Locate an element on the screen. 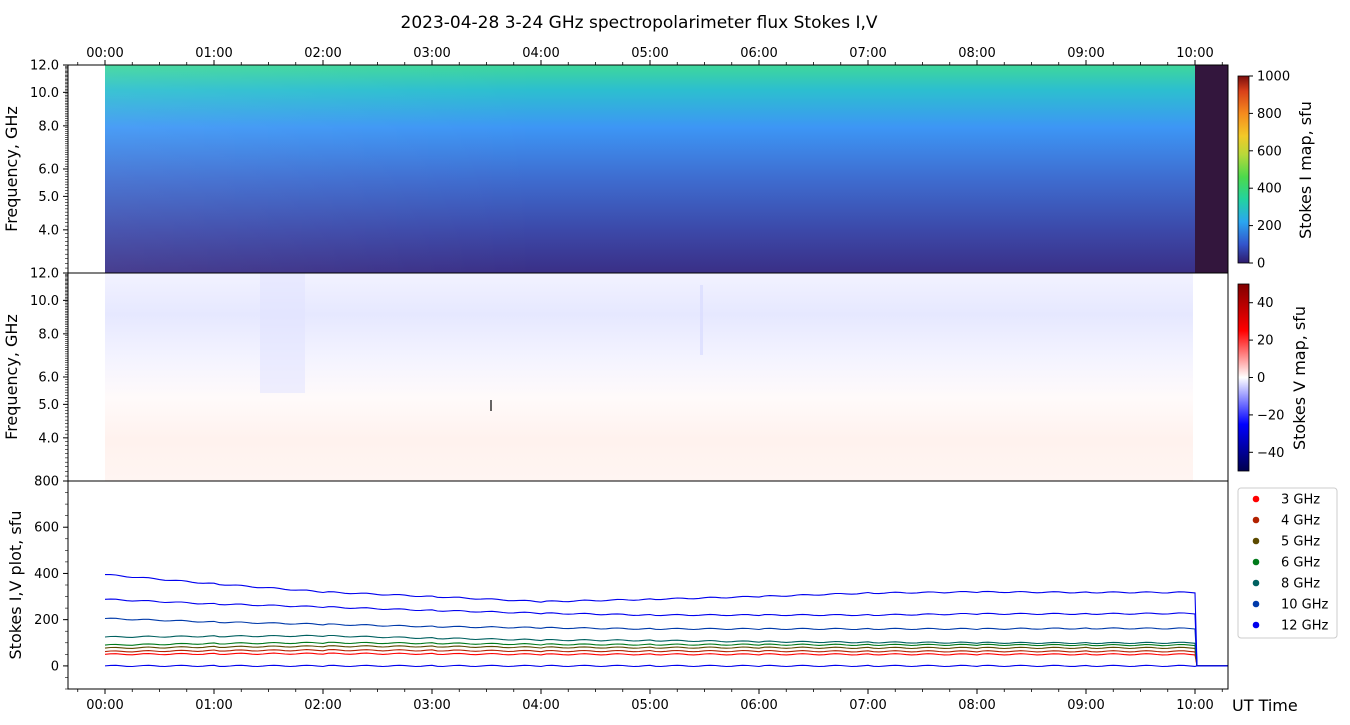  stokes-i-map-nodata is located at coordinates (1211, 169).